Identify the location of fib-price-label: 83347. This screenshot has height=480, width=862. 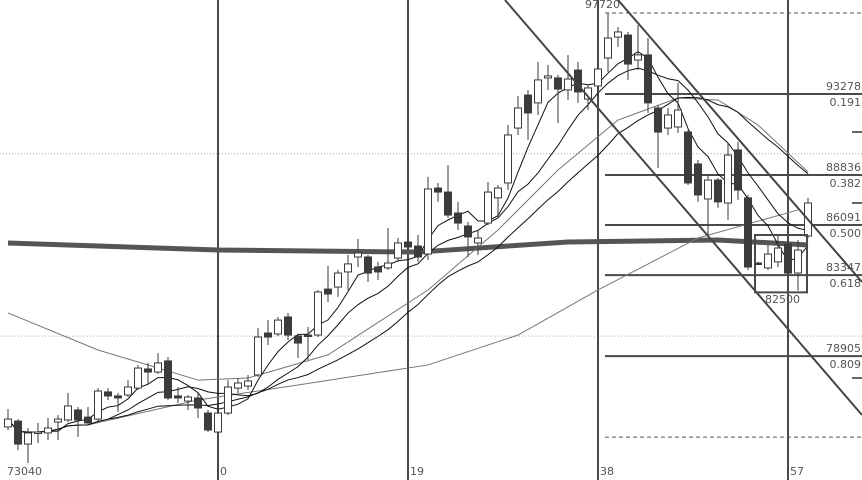
(843, 267).